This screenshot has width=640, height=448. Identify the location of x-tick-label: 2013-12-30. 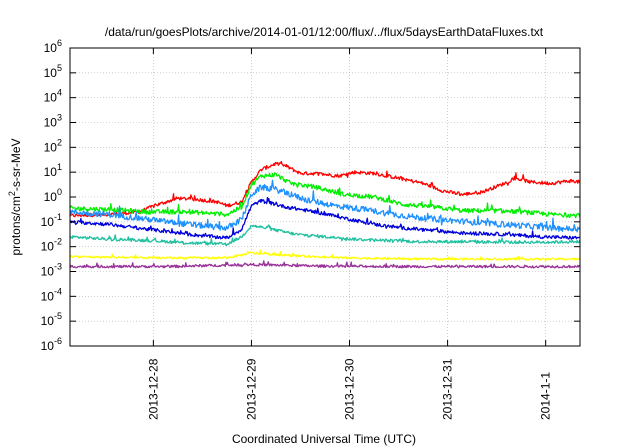
(350, 389).